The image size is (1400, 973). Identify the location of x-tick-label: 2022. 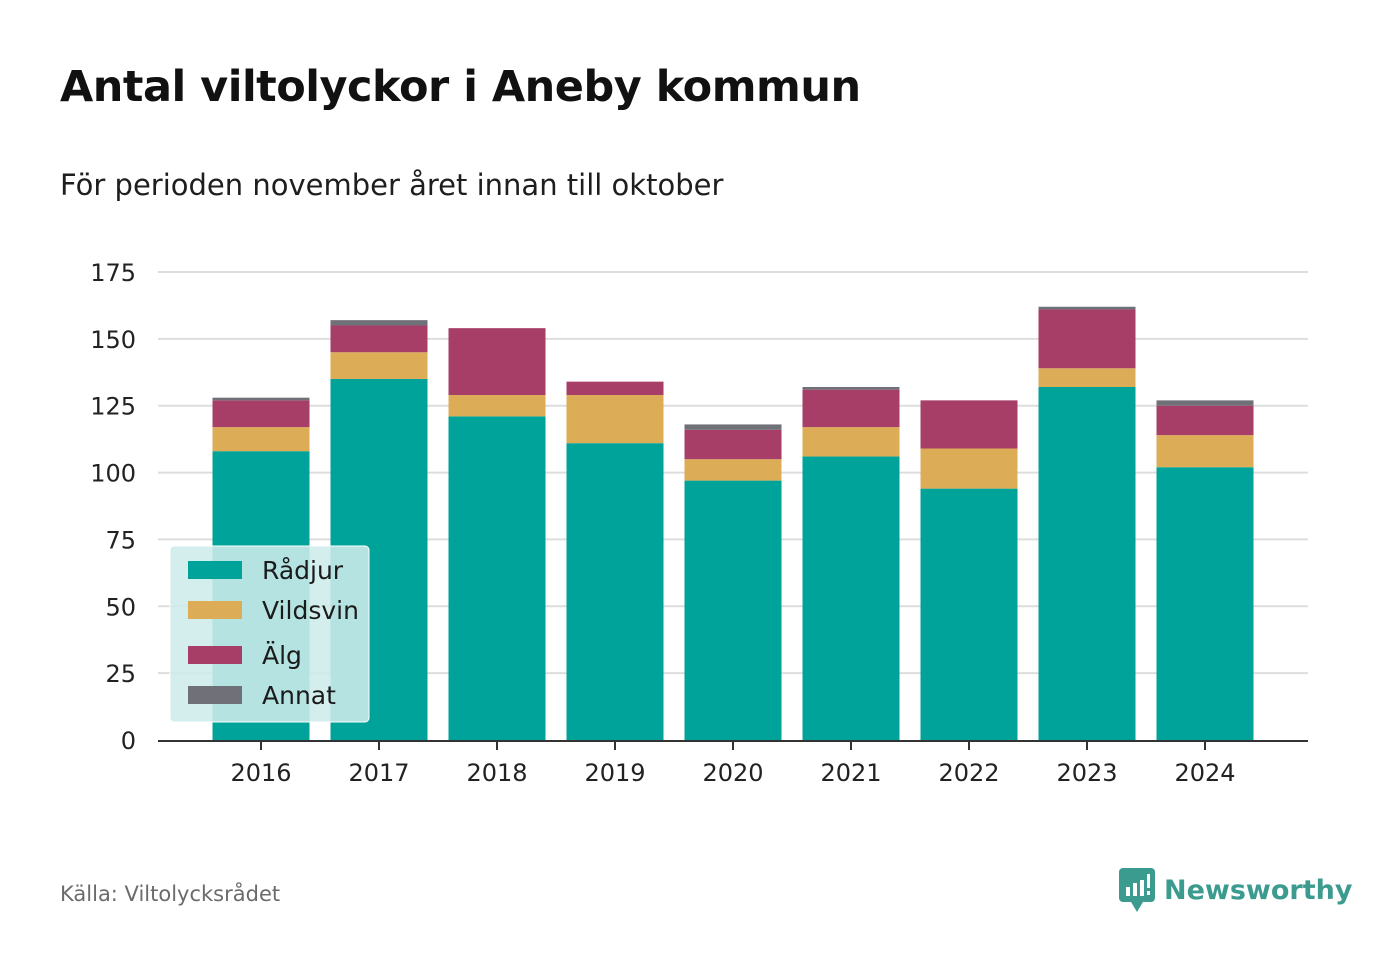
(968, 773).